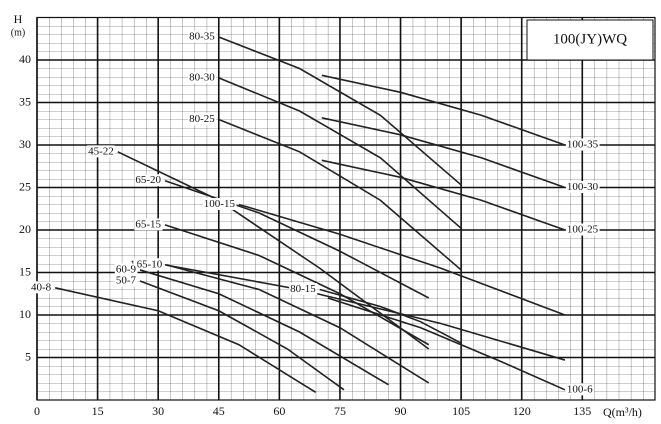 This screenshot has height=424, width=661. I want to click on curve-label: 80-15, so click(303, 289).